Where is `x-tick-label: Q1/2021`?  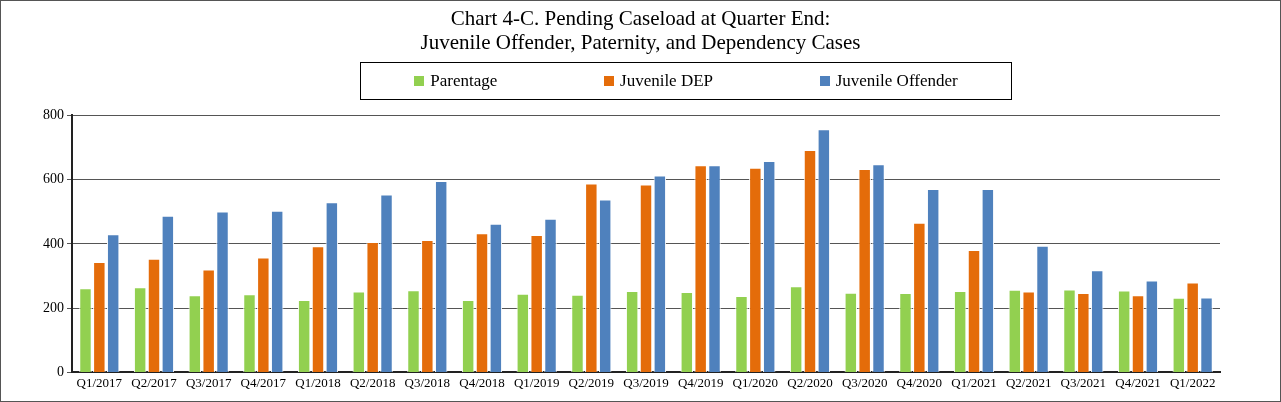 x-tick-label: Q1/2021 is located at coordinates (974, 382).